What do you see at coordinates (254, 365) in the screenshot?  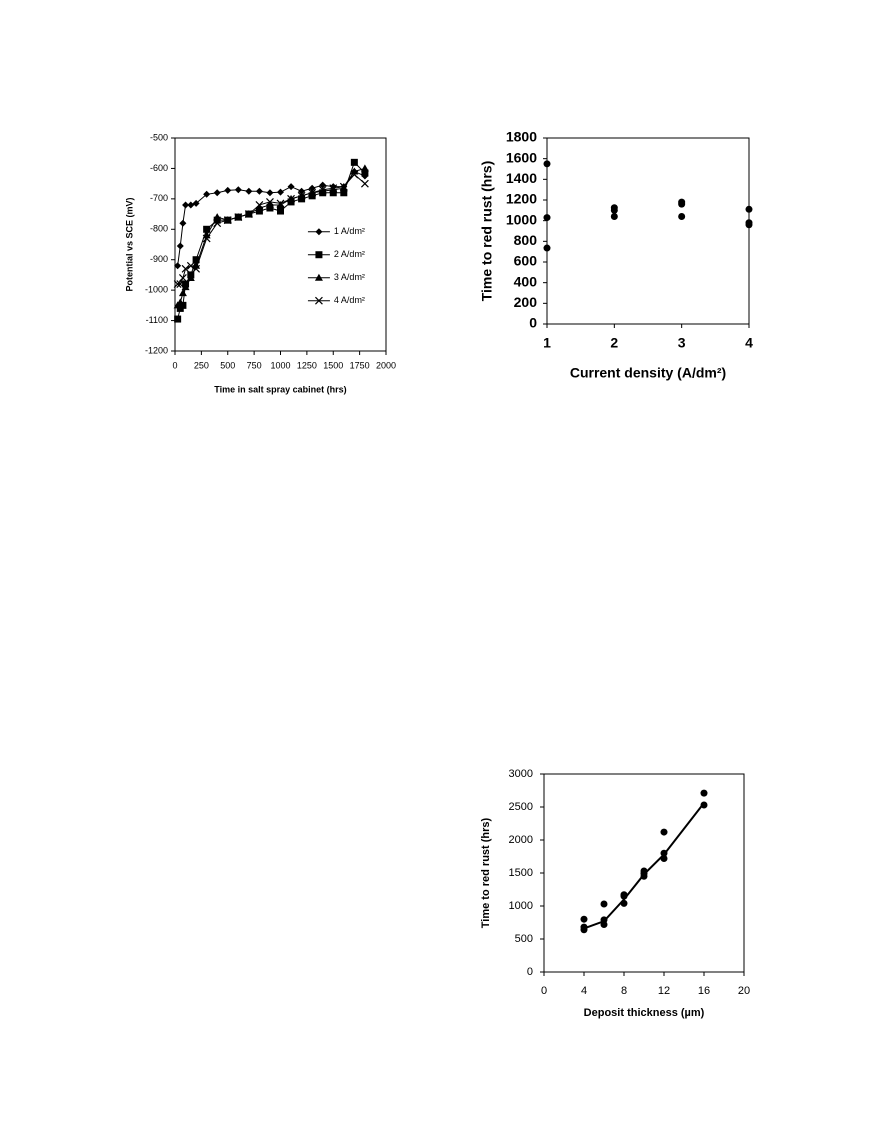 I see `x-tick-label: 750` at bounding box center [254, 365].